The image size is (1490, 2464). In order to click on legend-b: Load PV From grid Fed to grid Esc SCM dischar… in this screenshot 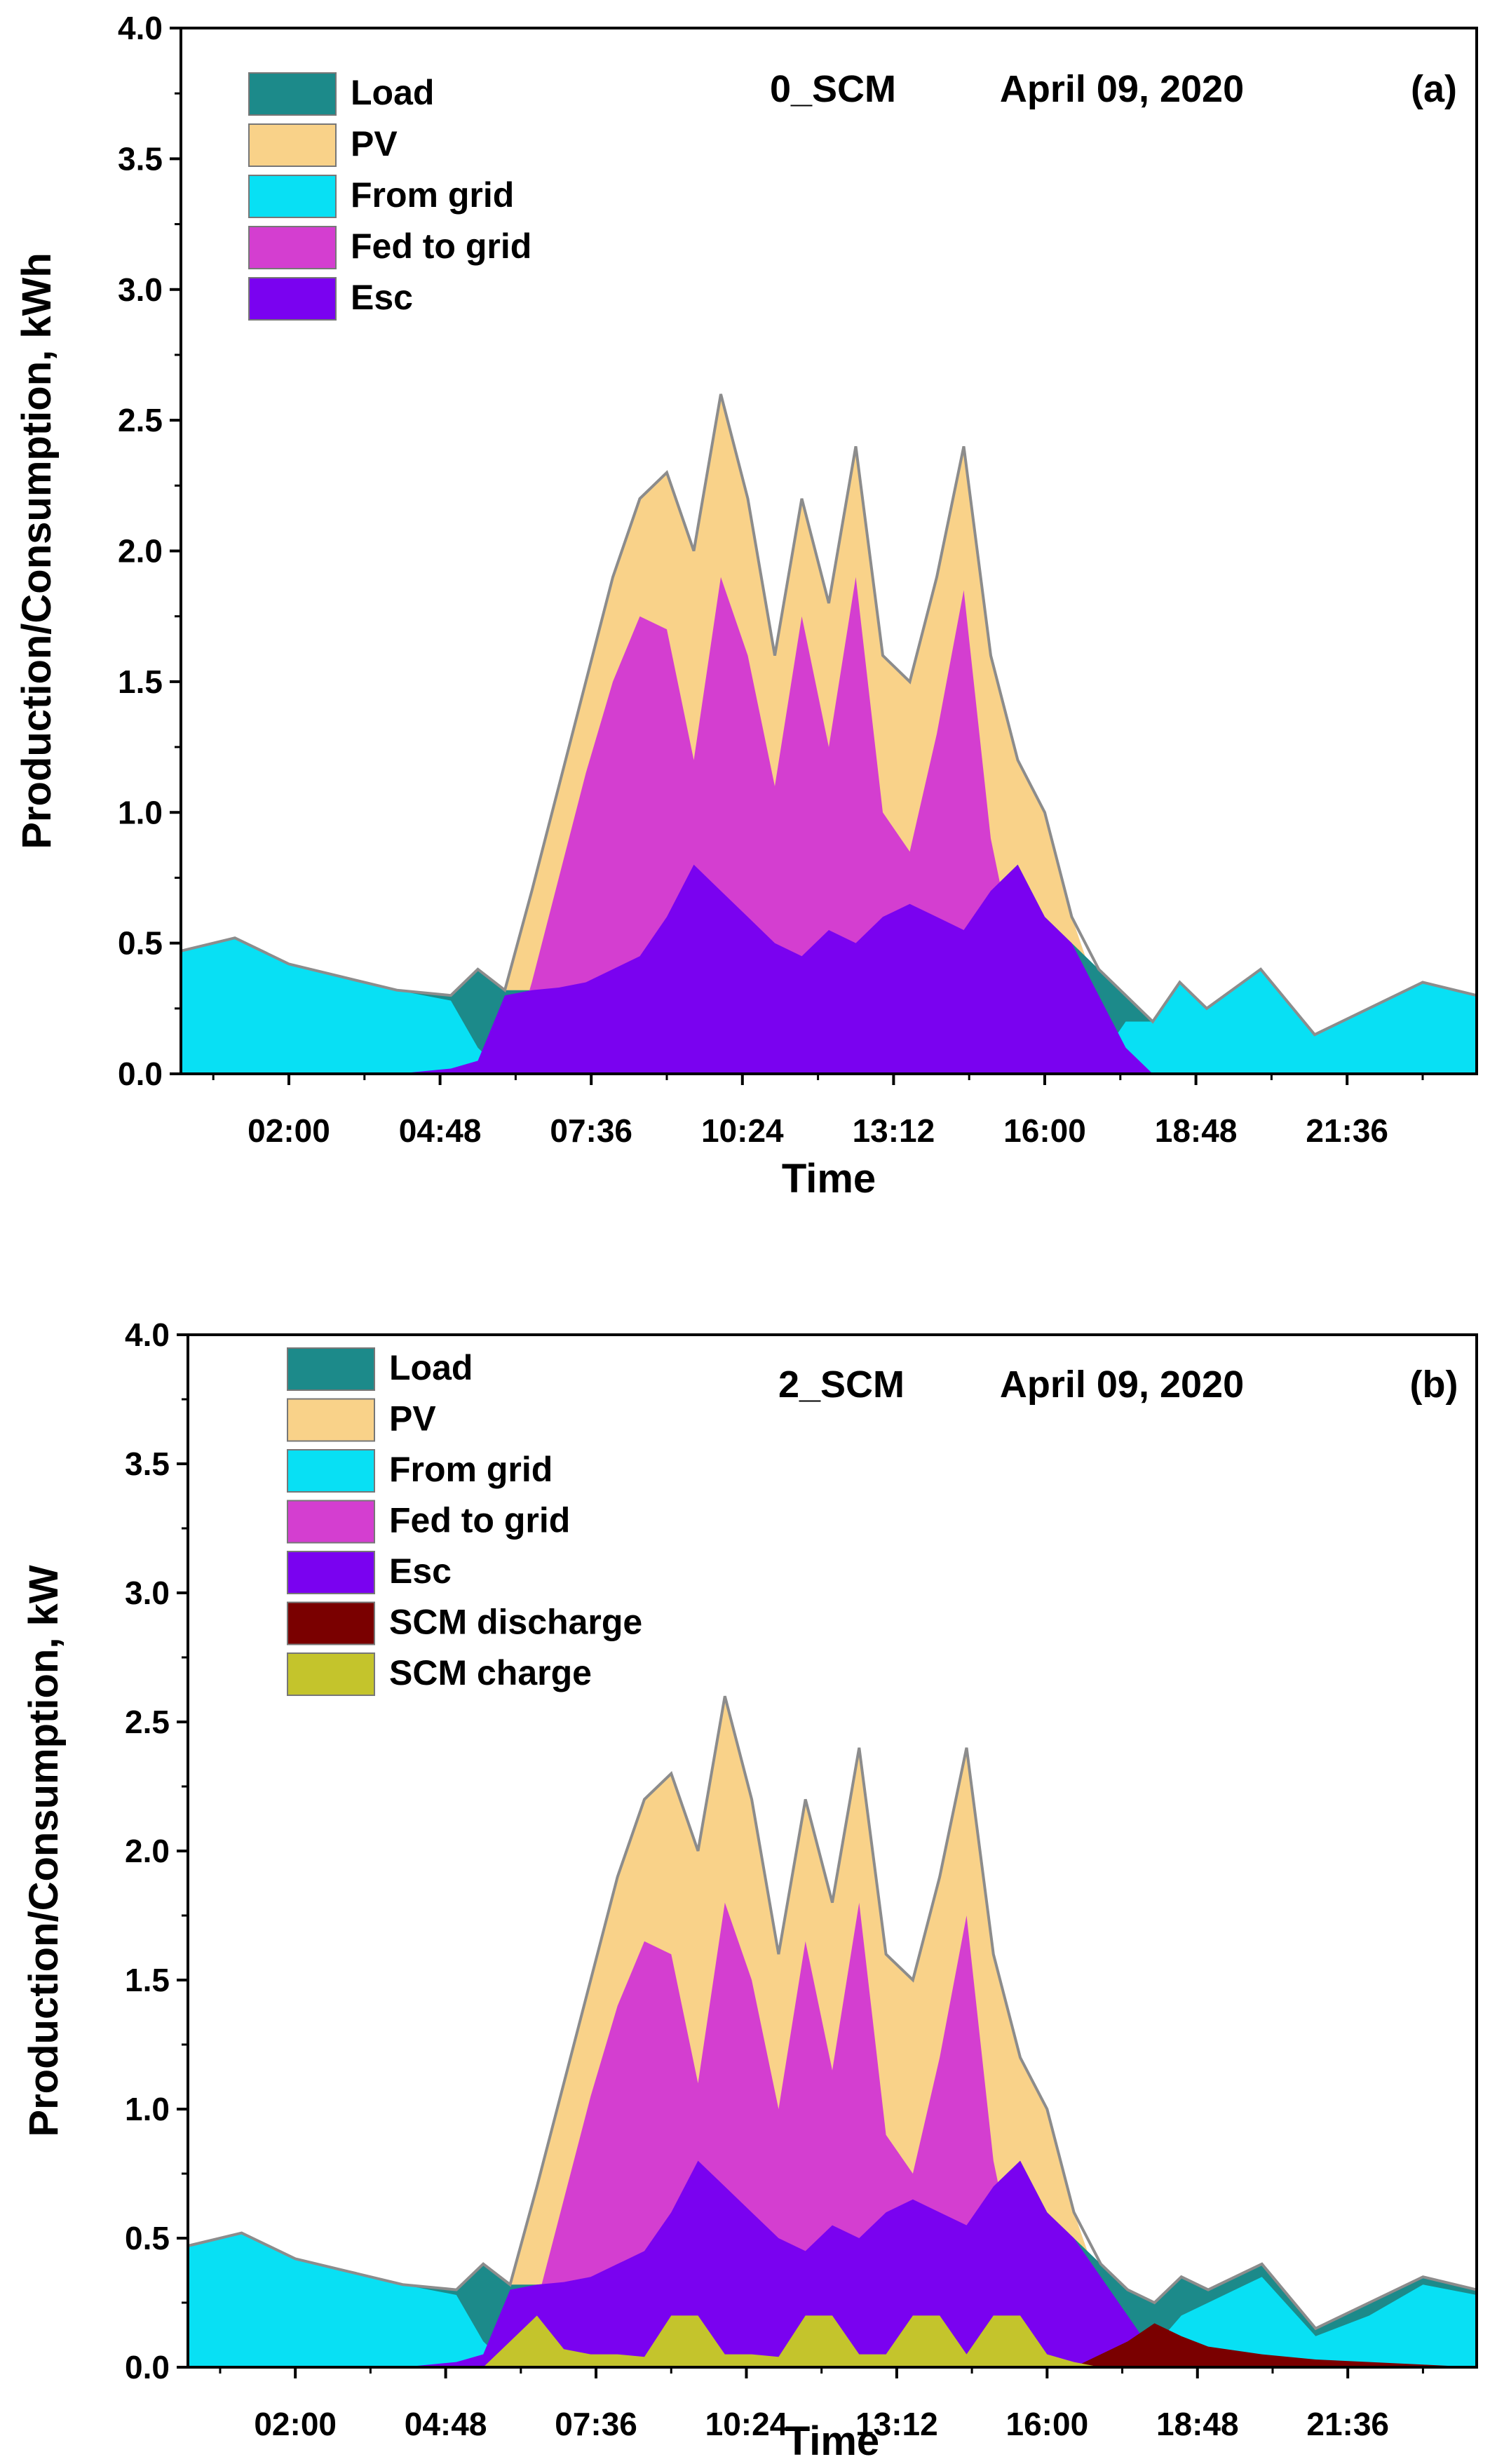, I will do `click(464, 1521)`.